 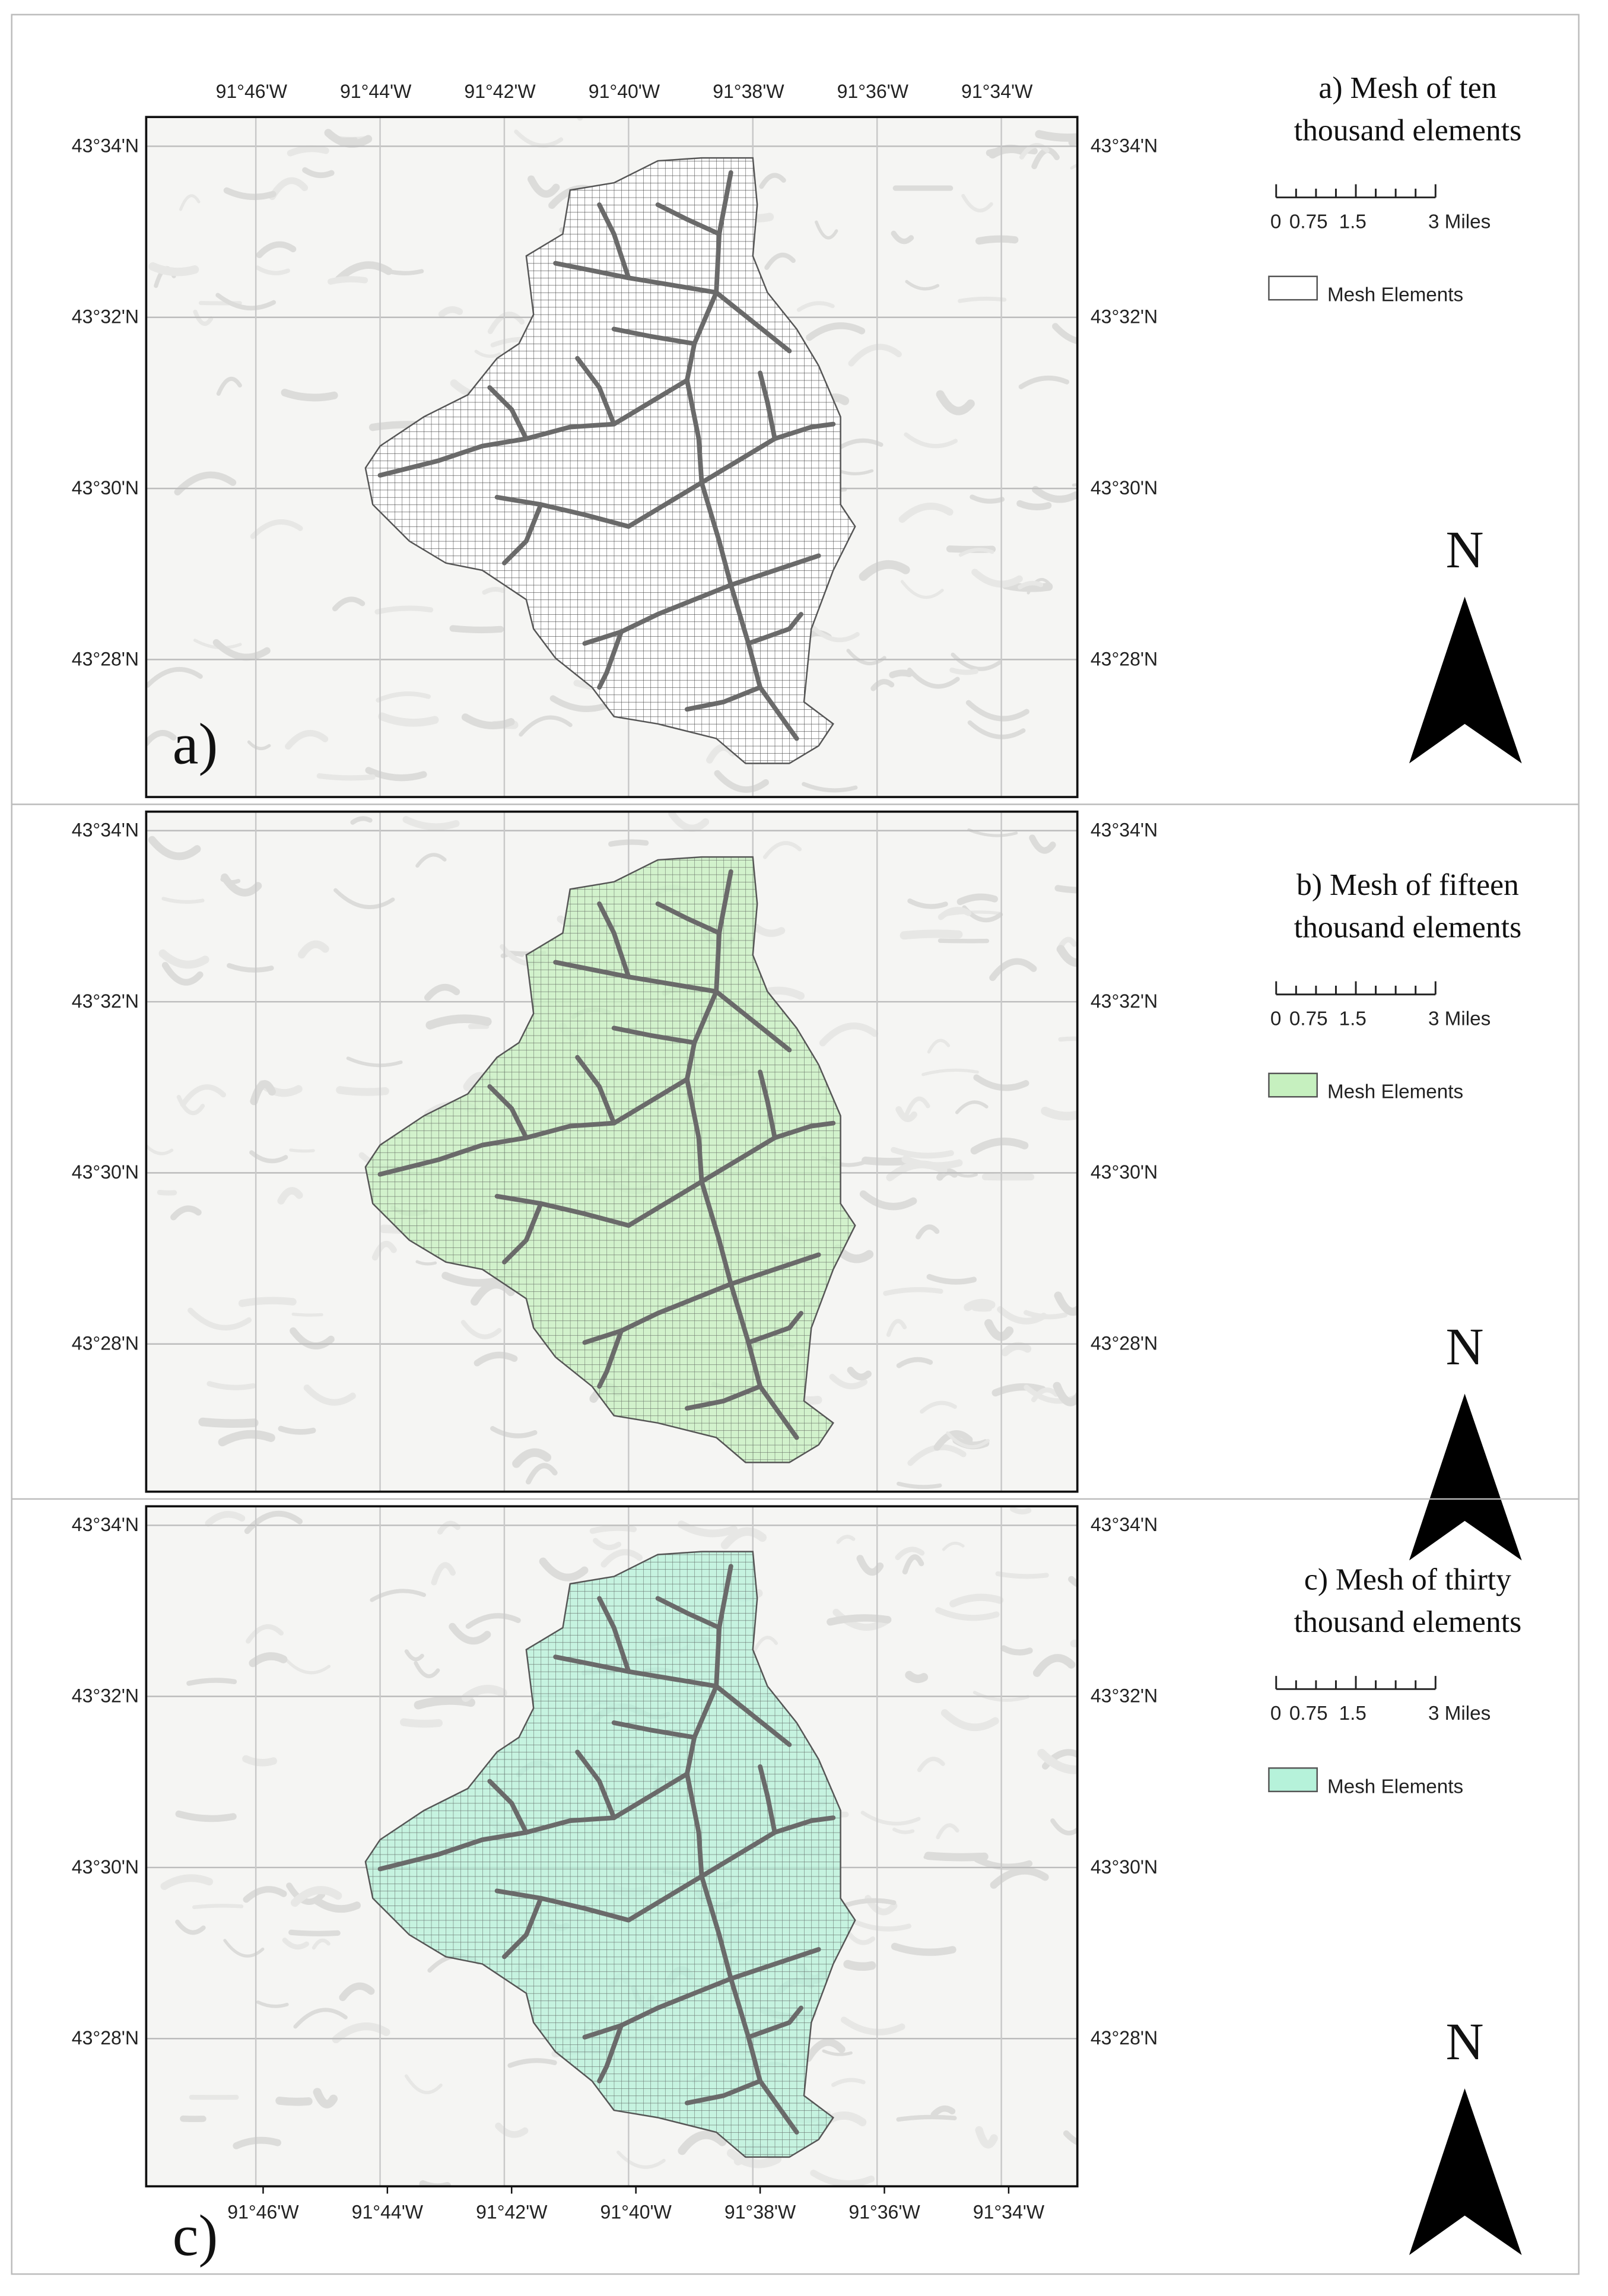 I want to click on north-arrow, so click(x=1465, y=680).